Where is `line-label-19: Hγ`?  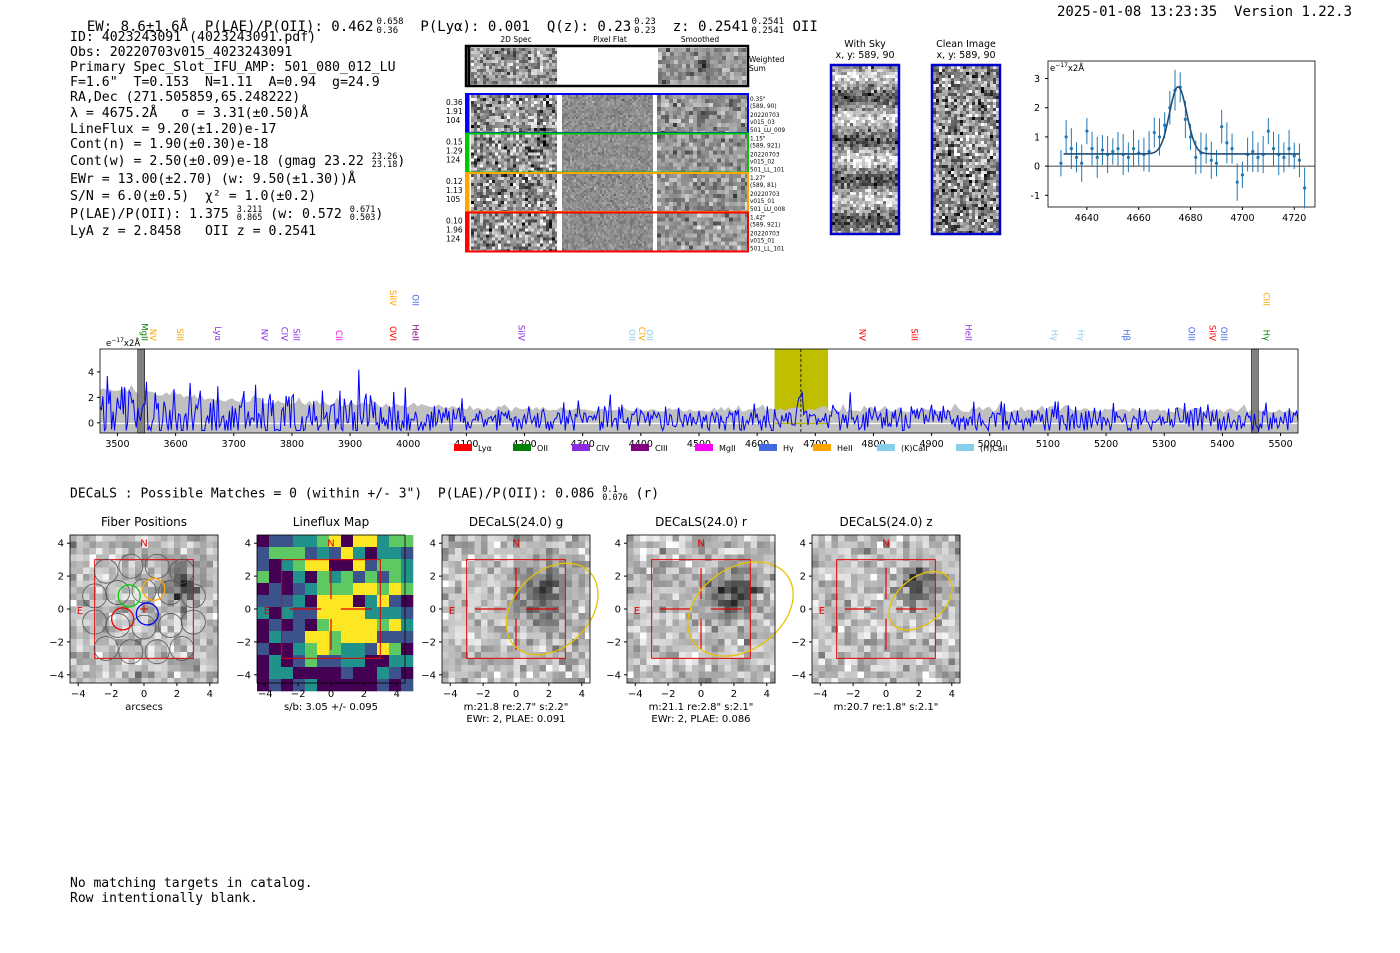
line-label-19: Hγ is located at coordinates (1053, 335).